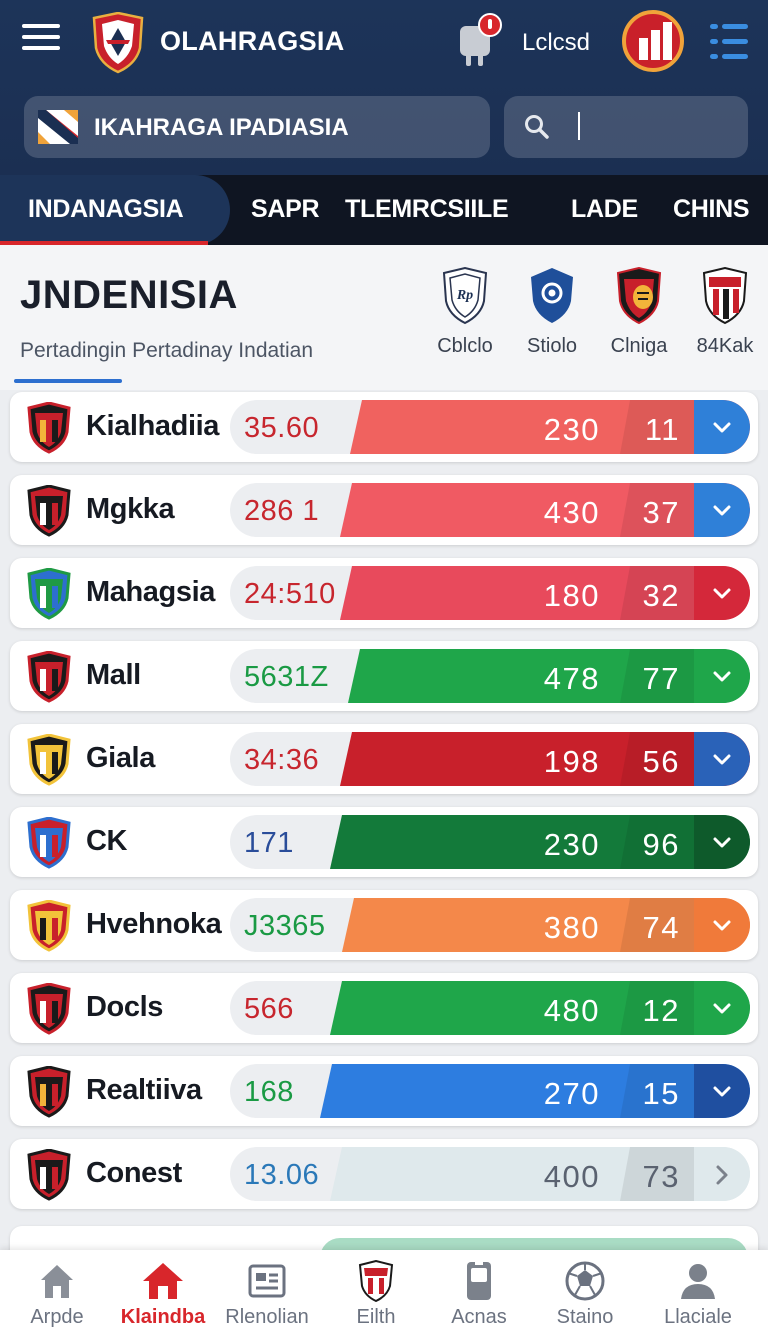 This screenshot has width=768, height=1344. I want to click on tab-chins: CHINS, so click(711, 209).